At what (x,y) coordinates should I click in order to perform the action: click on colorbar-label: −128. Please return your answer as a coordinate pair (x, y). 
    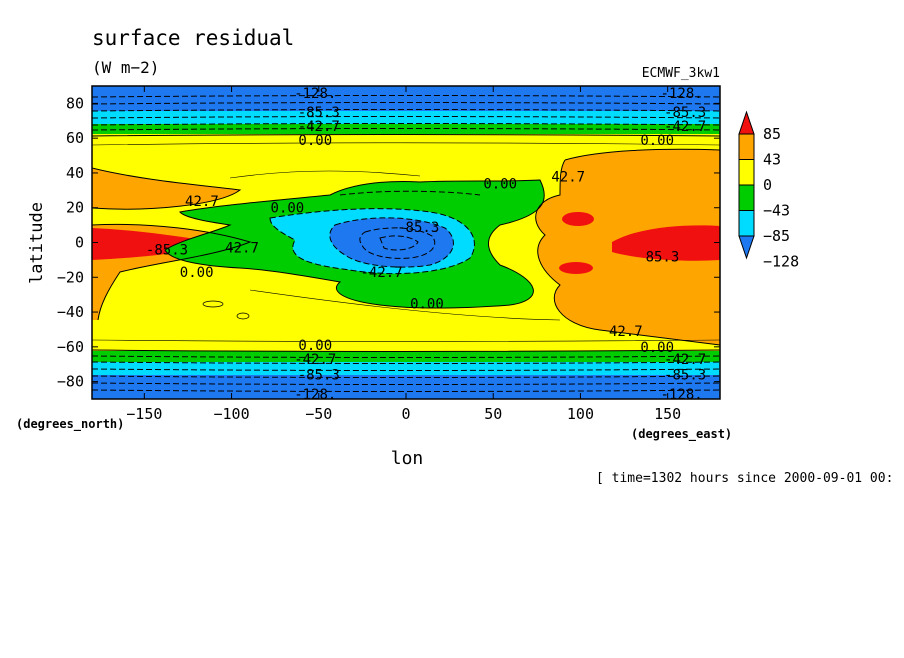
    Looking at the image, I should click on (781, 262).